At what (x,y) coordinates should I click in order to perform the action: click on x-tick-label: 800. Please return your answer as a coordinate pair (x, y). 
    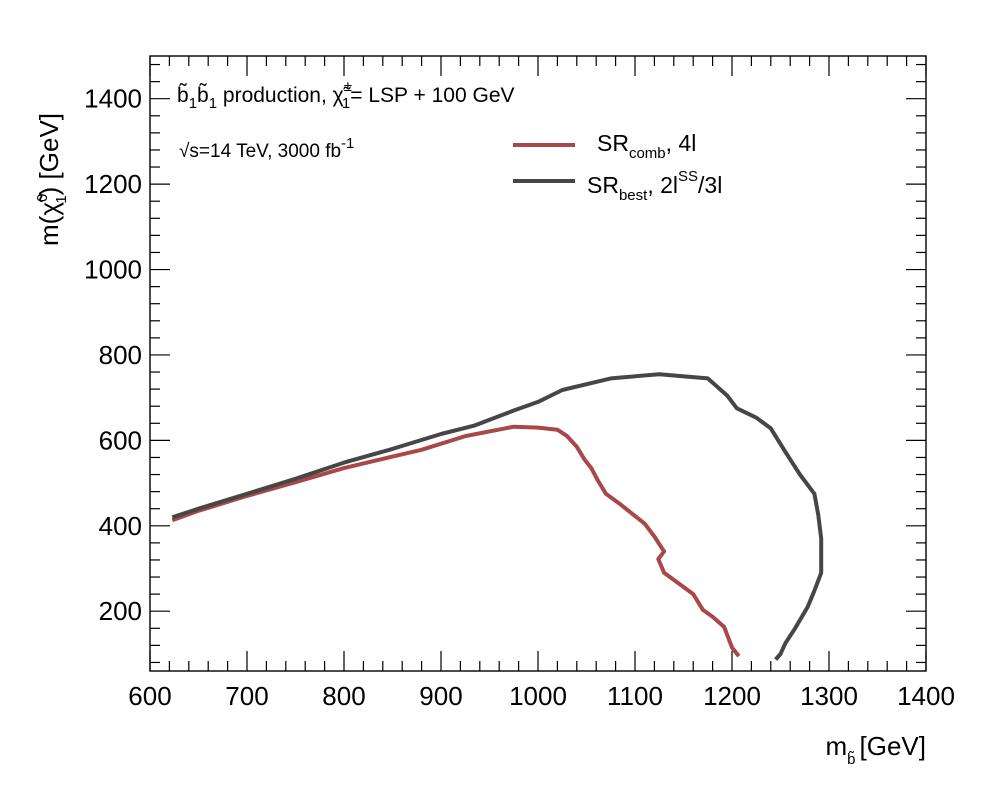
    Looking at the image, I should click on (343, 696).